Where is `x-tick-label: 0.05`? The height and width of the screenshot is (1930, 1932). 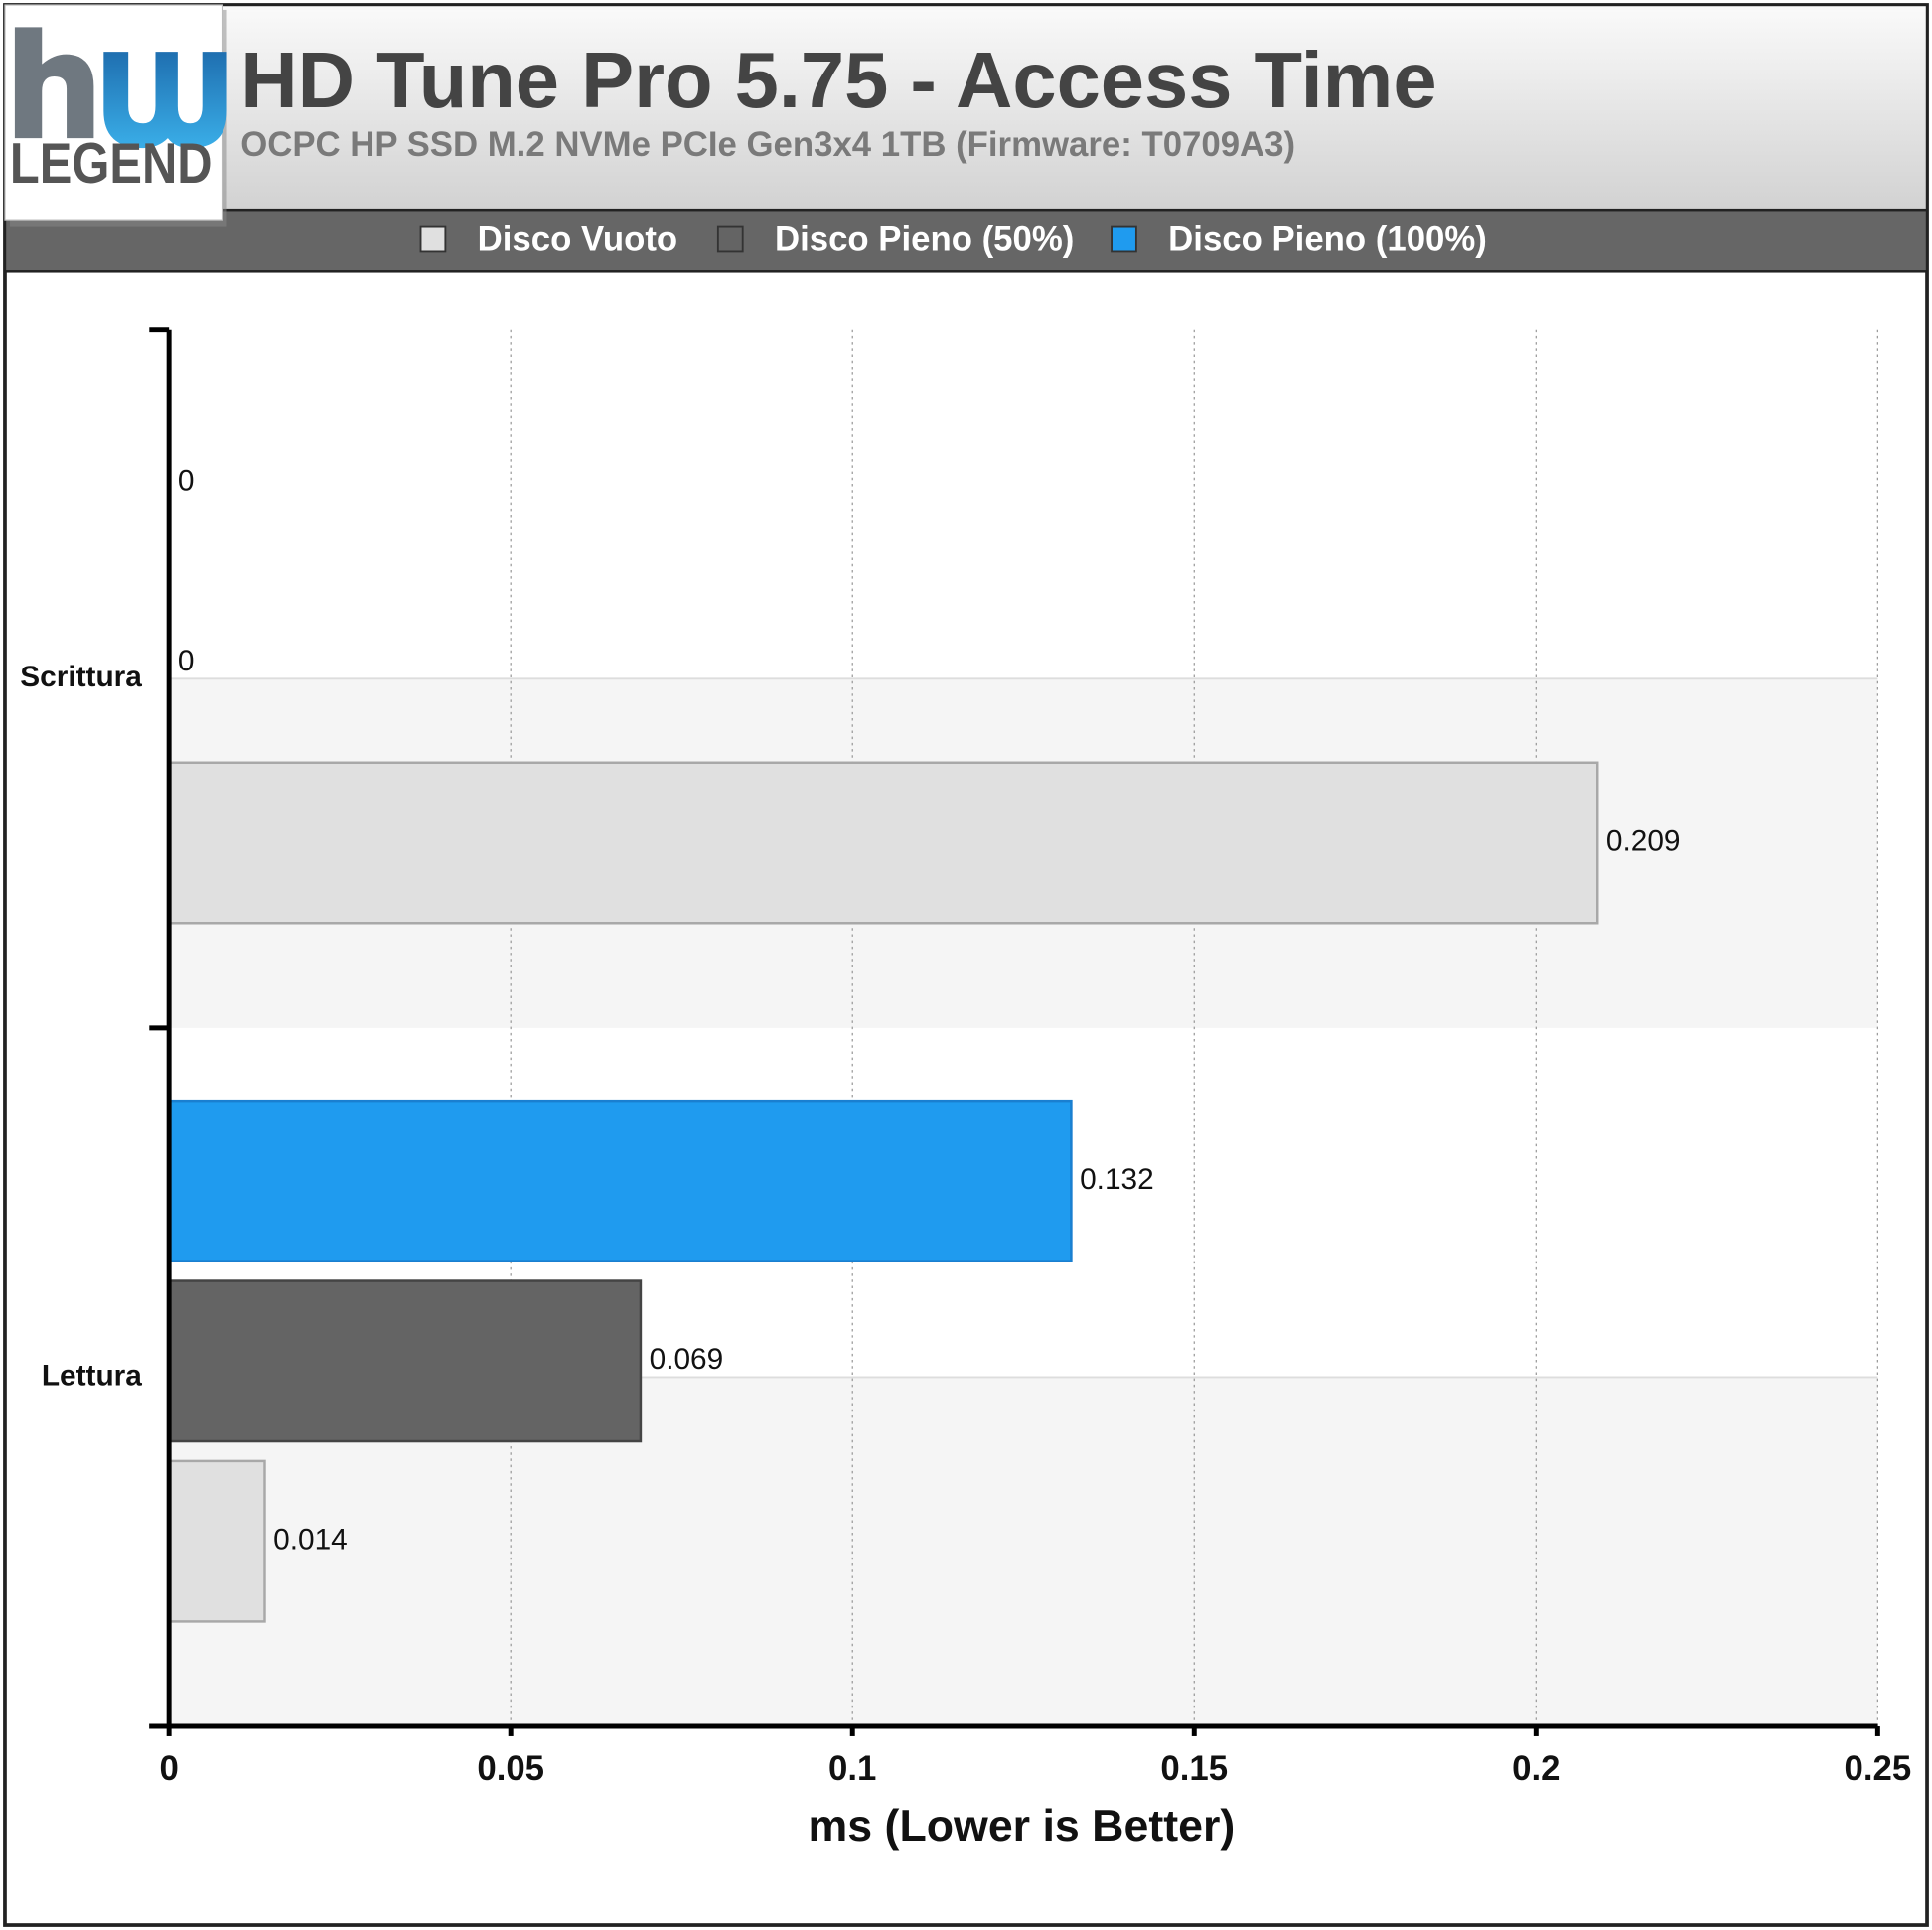 x-tick-label: 0.05 is located at coordinates (510, 1769).